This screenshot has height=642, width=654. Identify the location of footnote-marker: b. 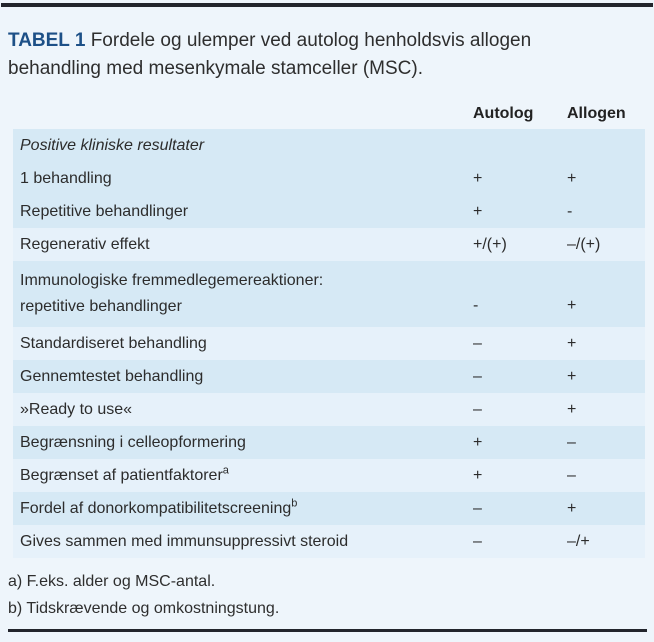
(294, 503).